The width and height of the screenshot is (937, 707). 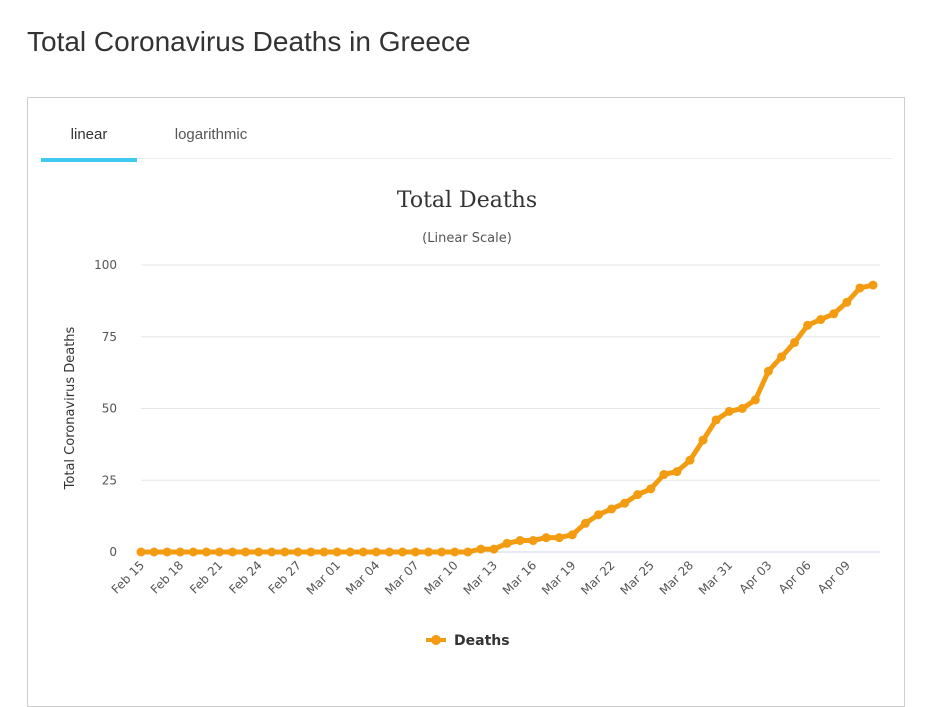 What do you see at coordinates (482, 641) in the screenshot?
I see `legend-label: Deaths` at bounding box center [482, 641].